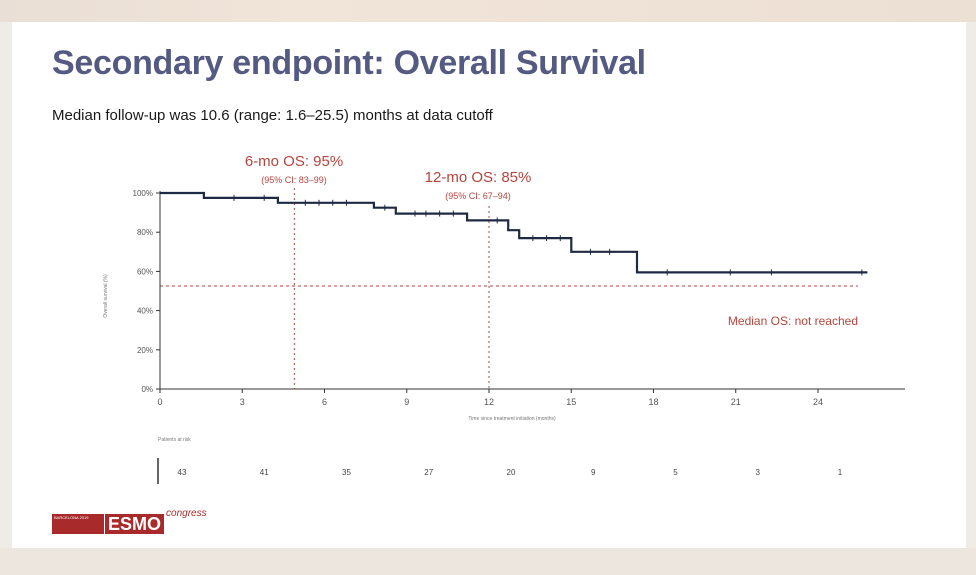 This screenshot has width=976, height=575. Describe the element at coordinates (145, 271) in the screenshot. I see `y-tick-label: 60%` at that location.